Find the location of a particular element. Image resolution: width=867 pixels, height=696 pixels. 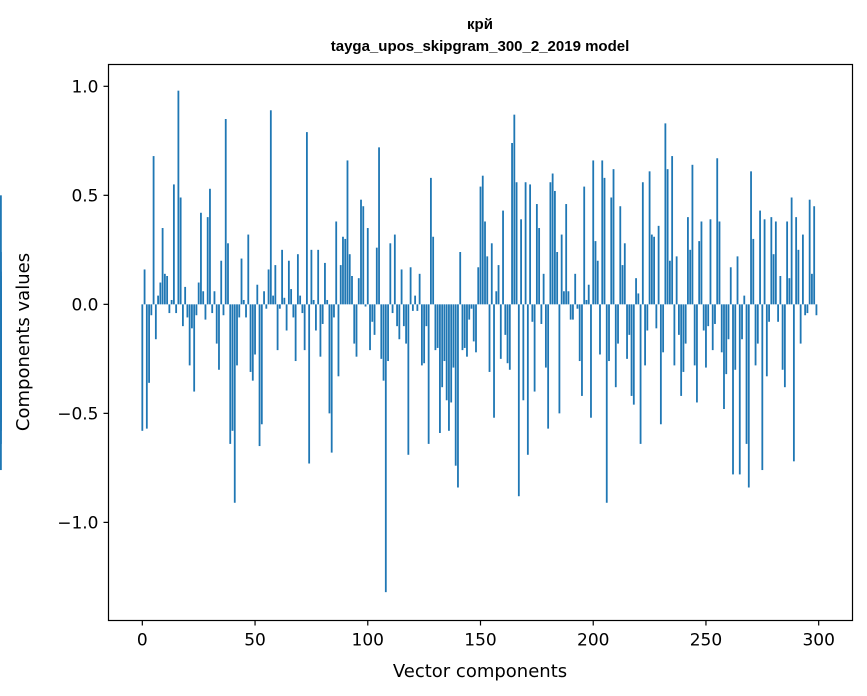

y-tick-label: 0.0 is located at coordinates (84, 305).